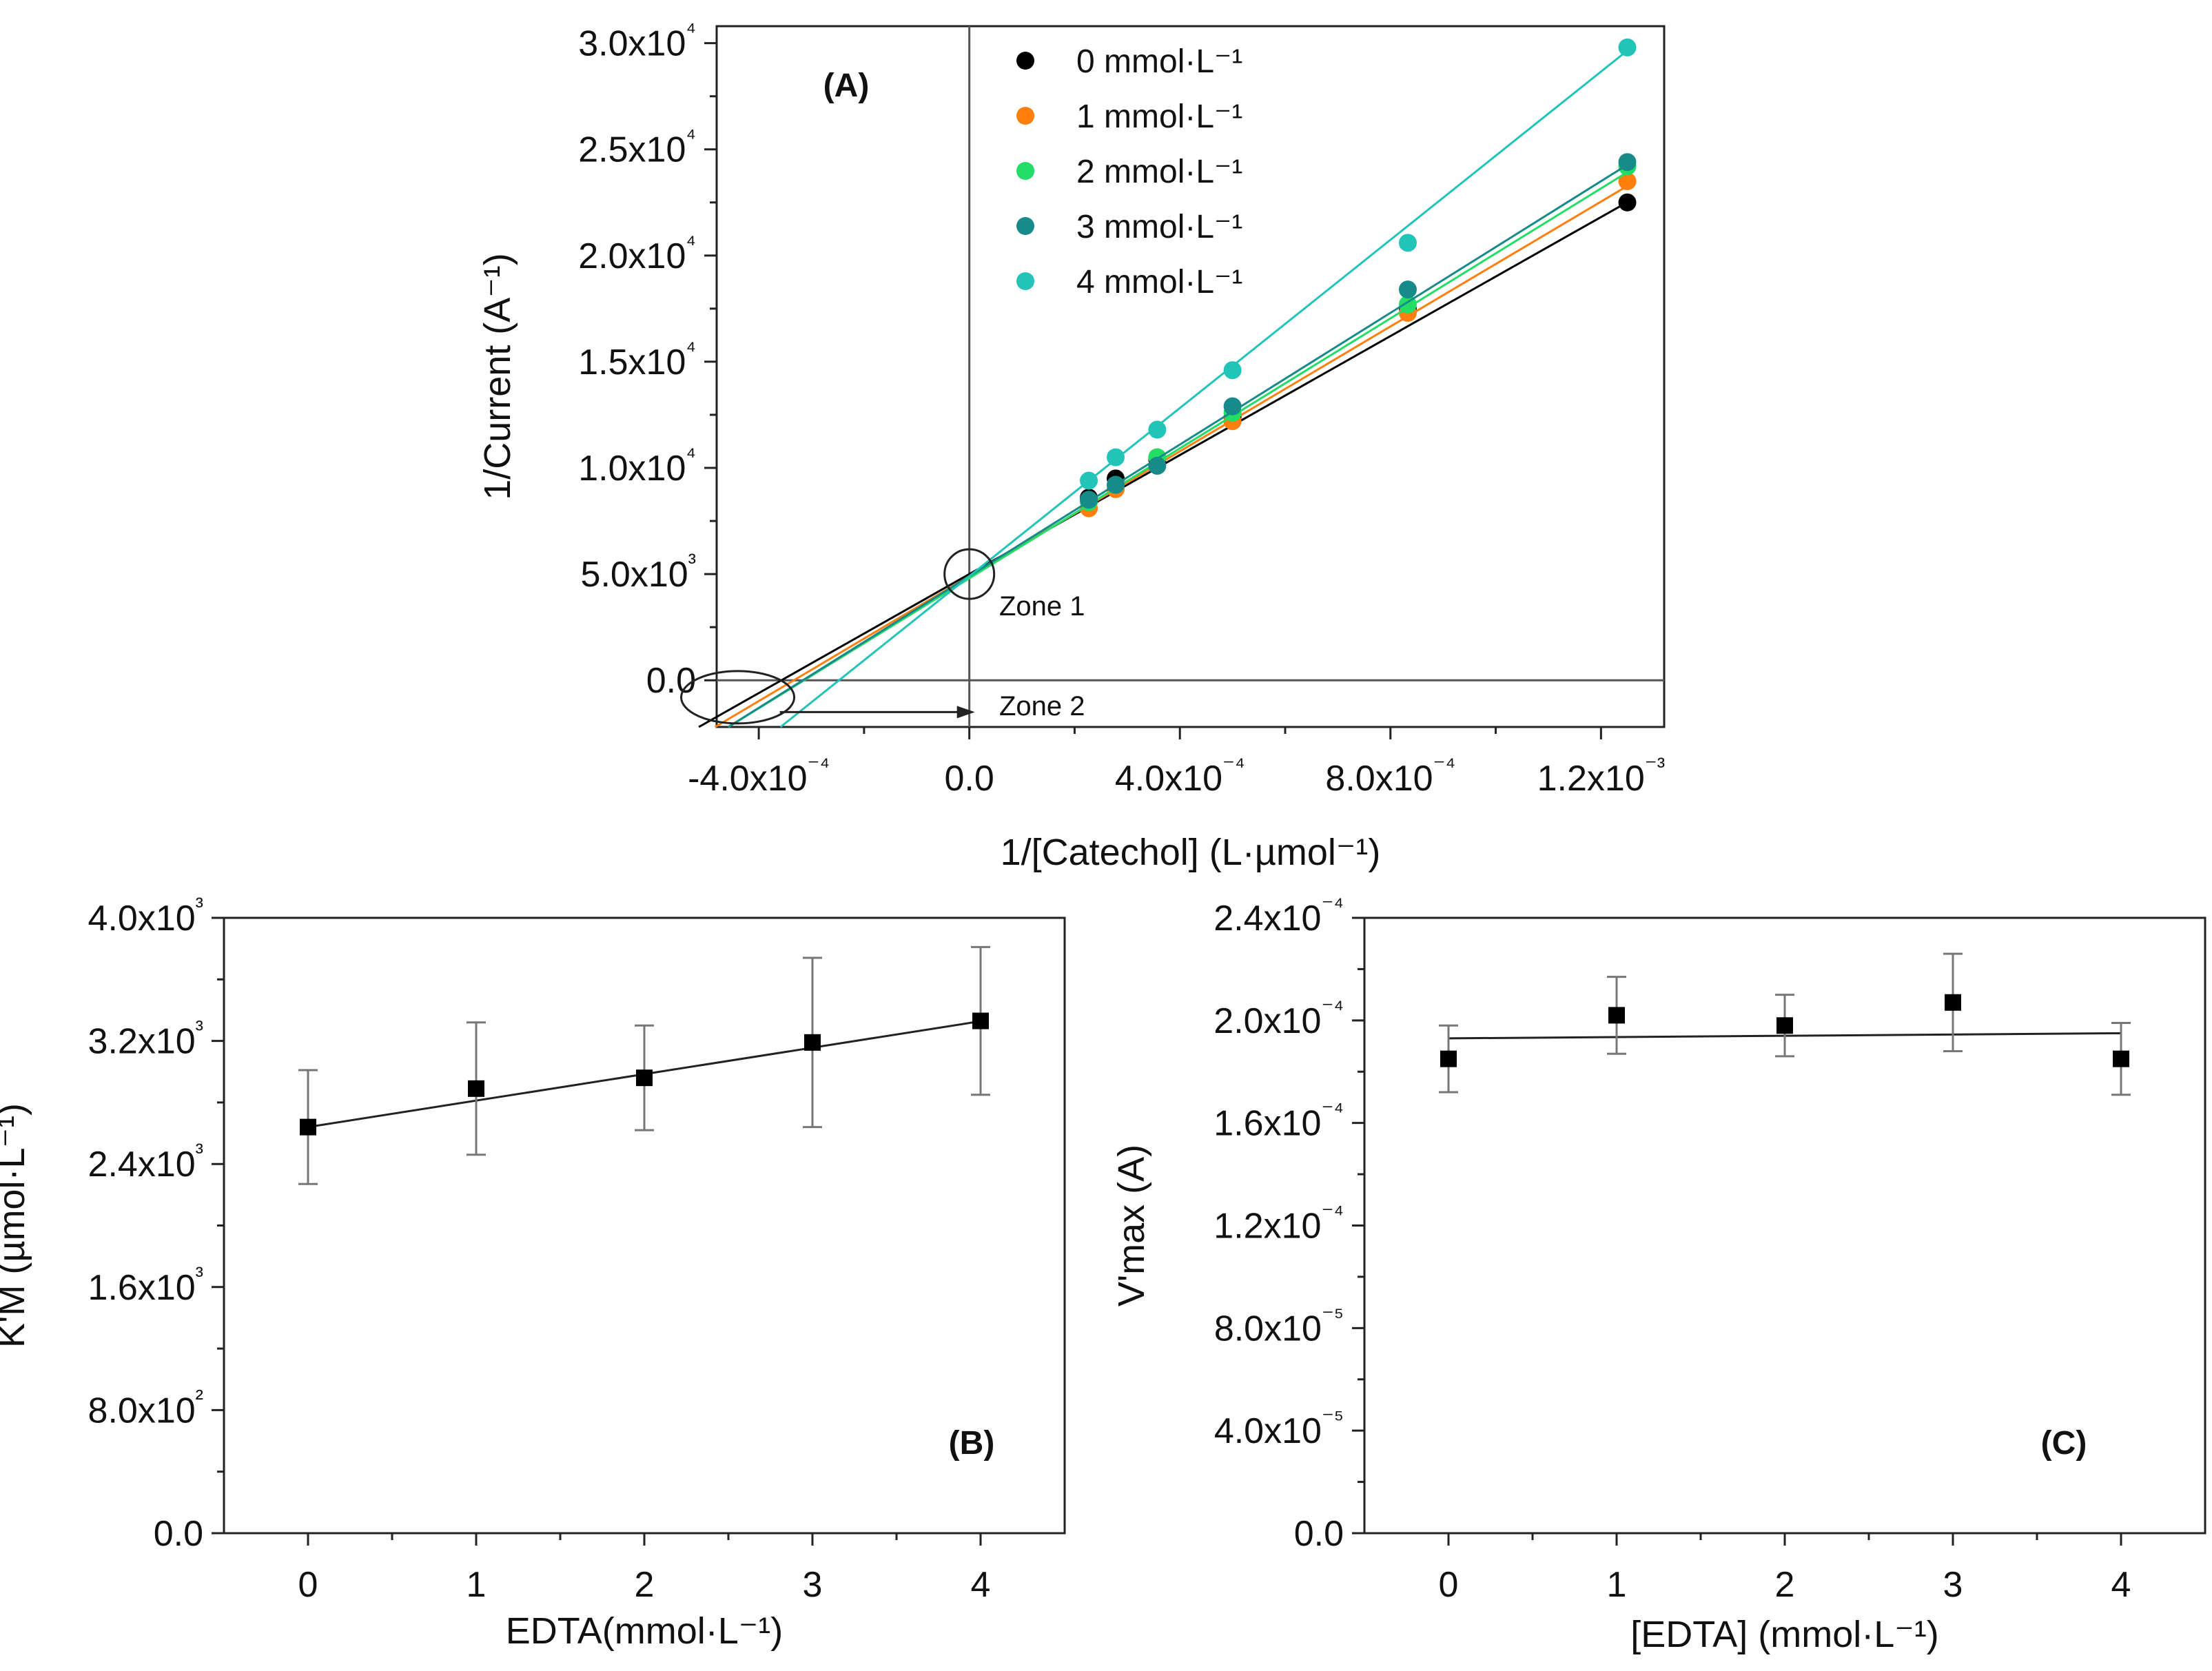  Describe the element at coordinates (637, 41) in the screenshot. I see `y-tick-label: 3.0x10⁴` at that location.